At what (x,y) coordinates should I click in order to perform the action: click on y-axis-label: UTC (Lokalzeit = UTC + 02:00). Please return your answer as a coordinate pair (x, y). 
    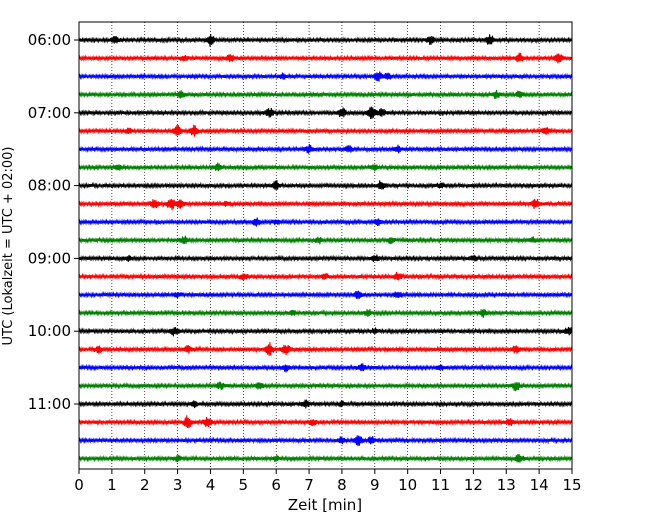
    Looking at the image, I should click on (8, 246).